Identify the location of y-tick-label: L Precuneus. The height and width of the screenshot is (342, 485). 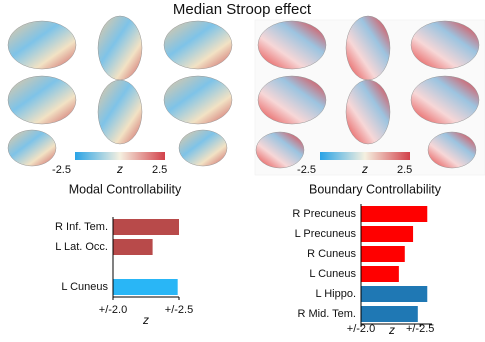
(326, 234).